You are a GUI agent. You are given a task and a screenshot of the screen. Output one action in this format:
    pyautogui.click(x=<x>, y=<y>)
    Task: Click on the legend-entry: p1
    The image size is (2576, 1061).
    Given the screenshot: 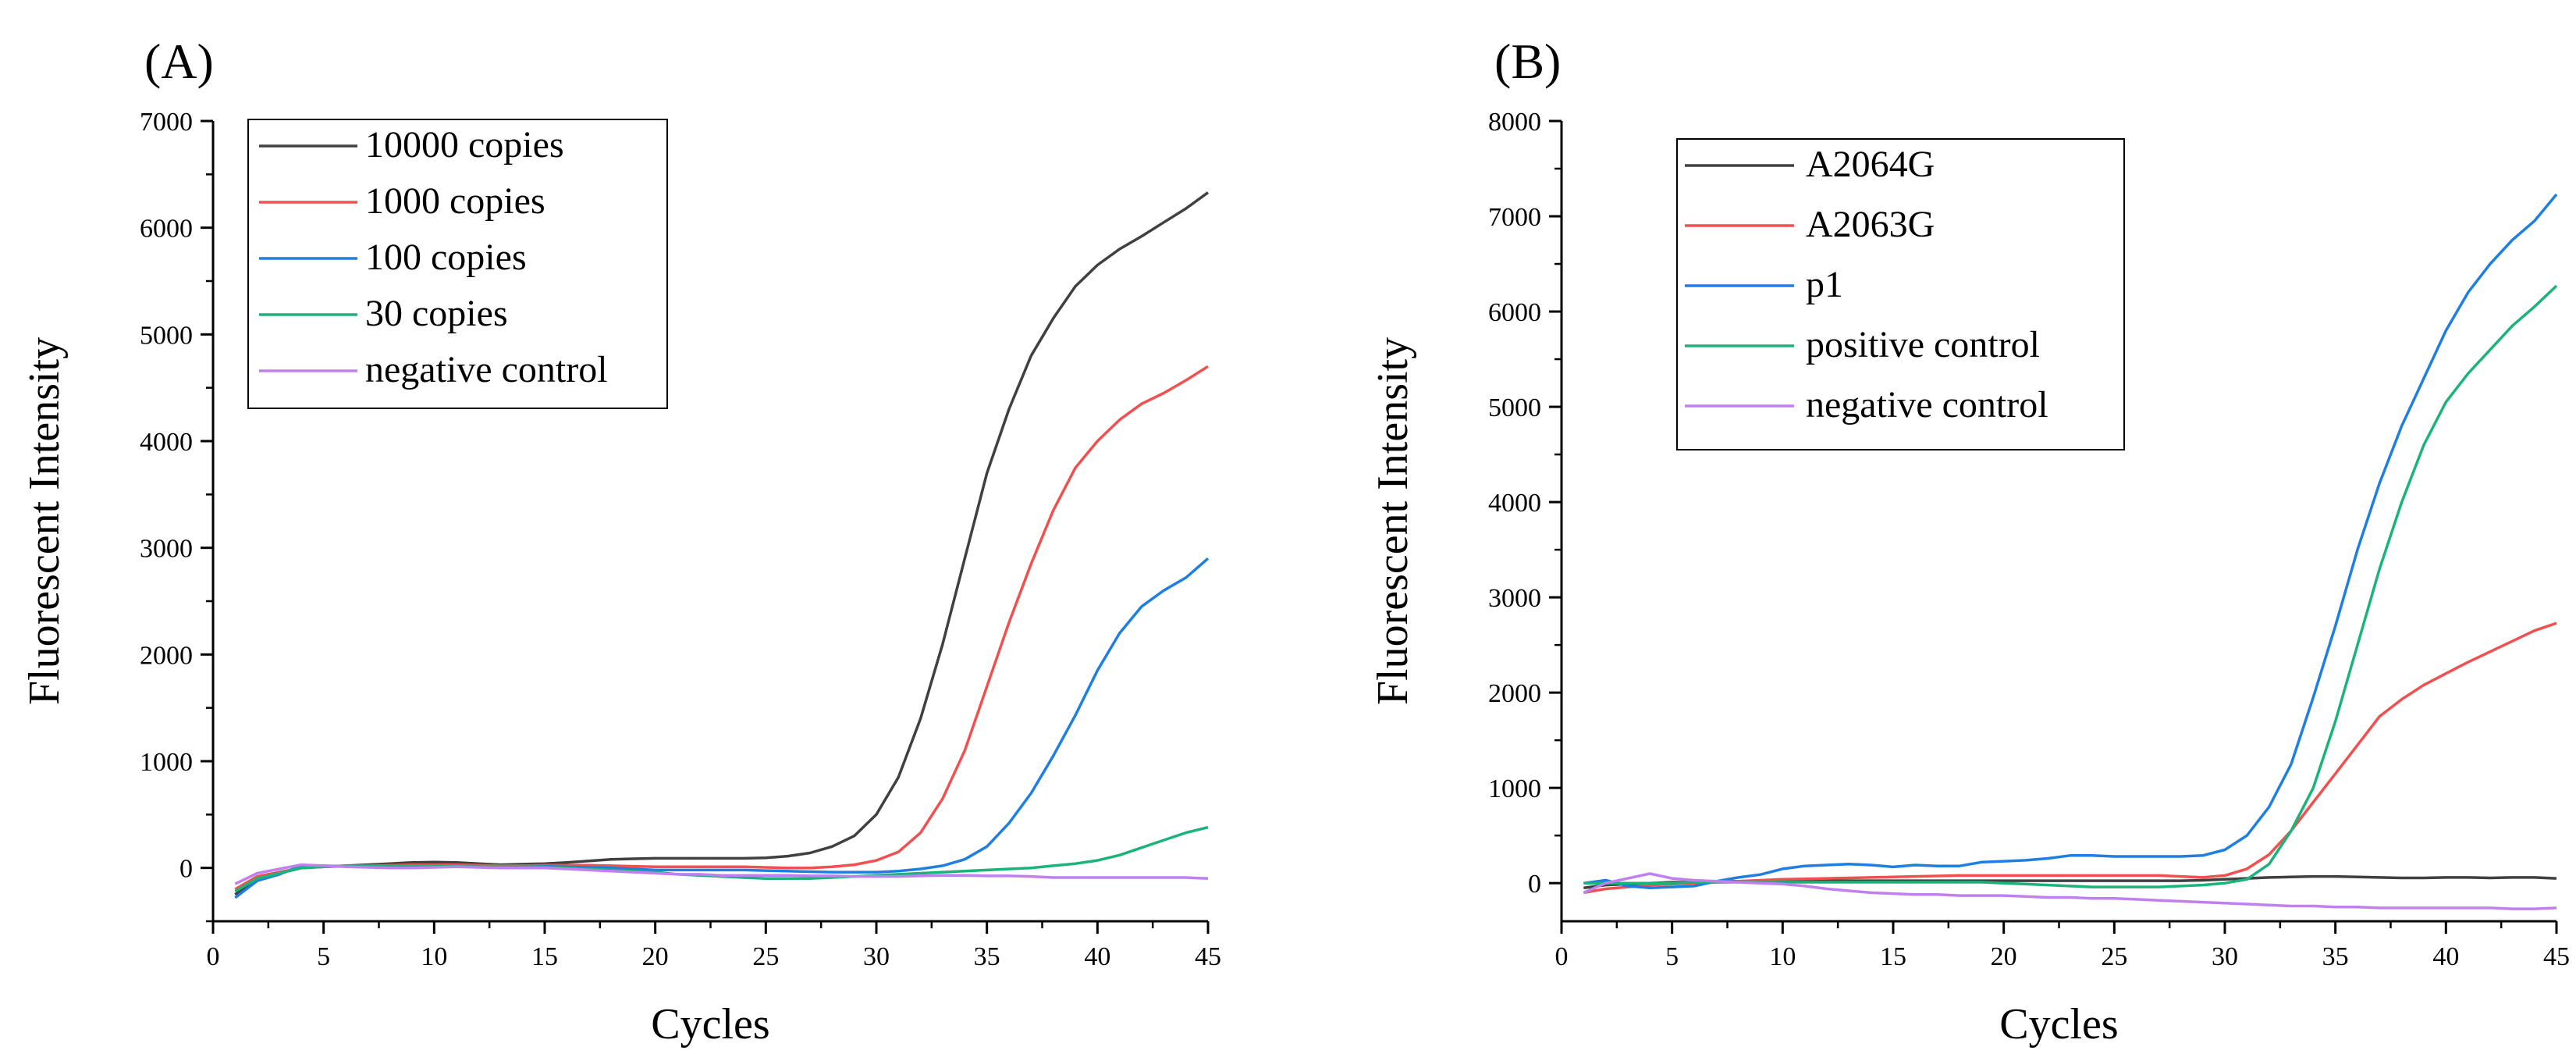 What is the action you would take?
    pyautogui.click(x=1825, y=284)
    